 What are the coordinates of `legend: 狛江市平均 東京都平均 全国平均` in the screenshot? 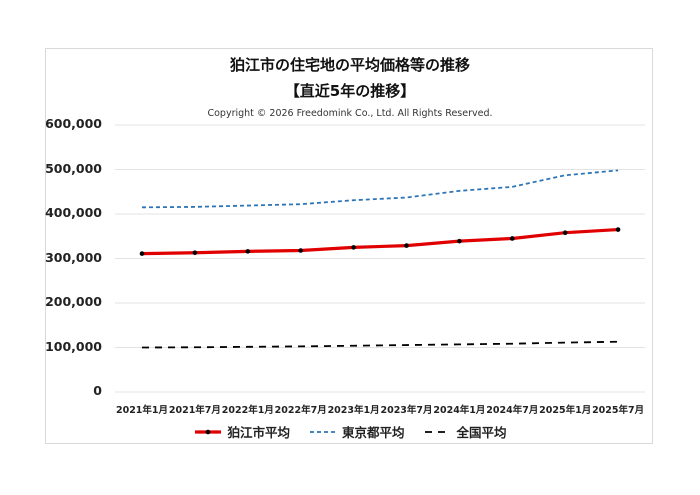 It's located at (350, 431).